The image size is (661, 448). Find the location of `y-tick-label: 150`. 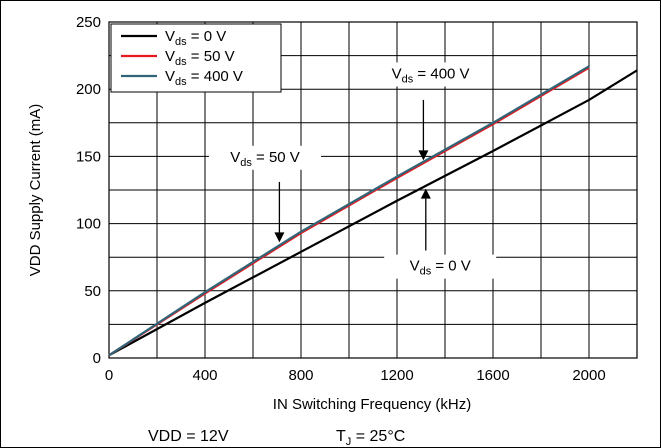

y-tick-label: 150 is located at coordinates (88, 156).